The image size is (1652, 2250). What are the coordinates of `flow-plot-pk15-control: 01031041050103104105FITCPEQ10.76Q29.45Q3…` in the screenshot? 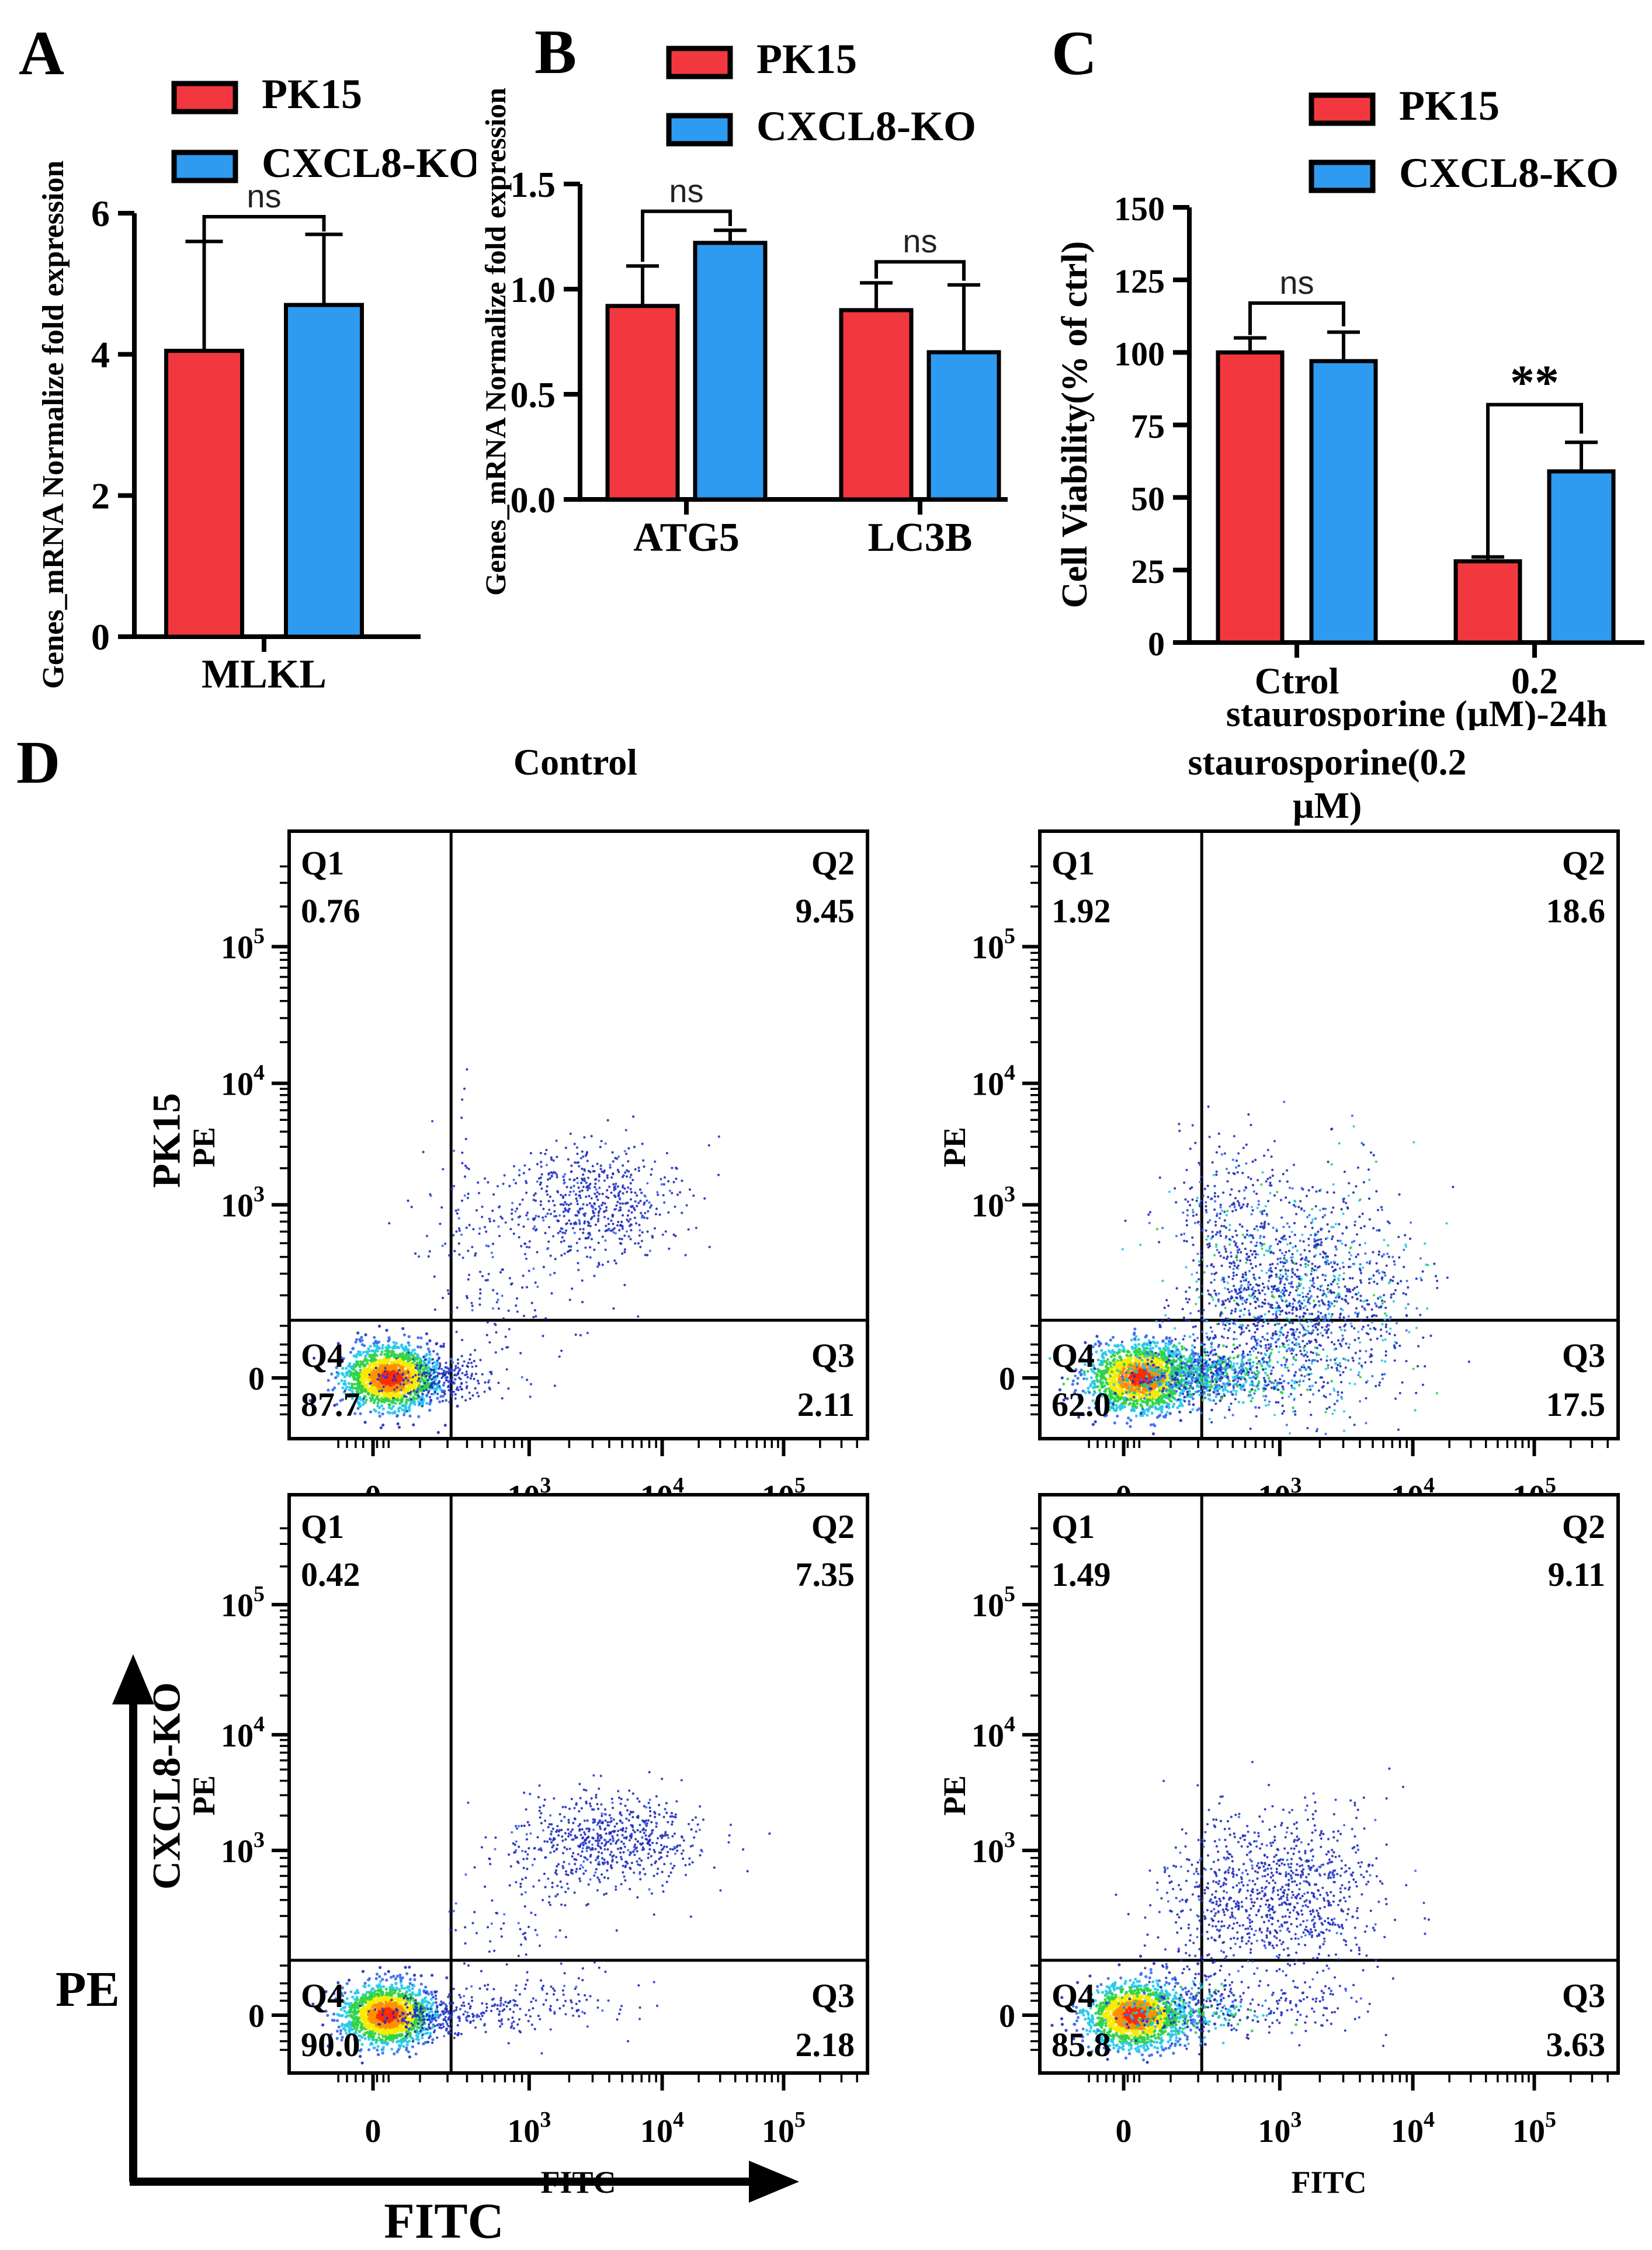 It's located at (534, 1203).